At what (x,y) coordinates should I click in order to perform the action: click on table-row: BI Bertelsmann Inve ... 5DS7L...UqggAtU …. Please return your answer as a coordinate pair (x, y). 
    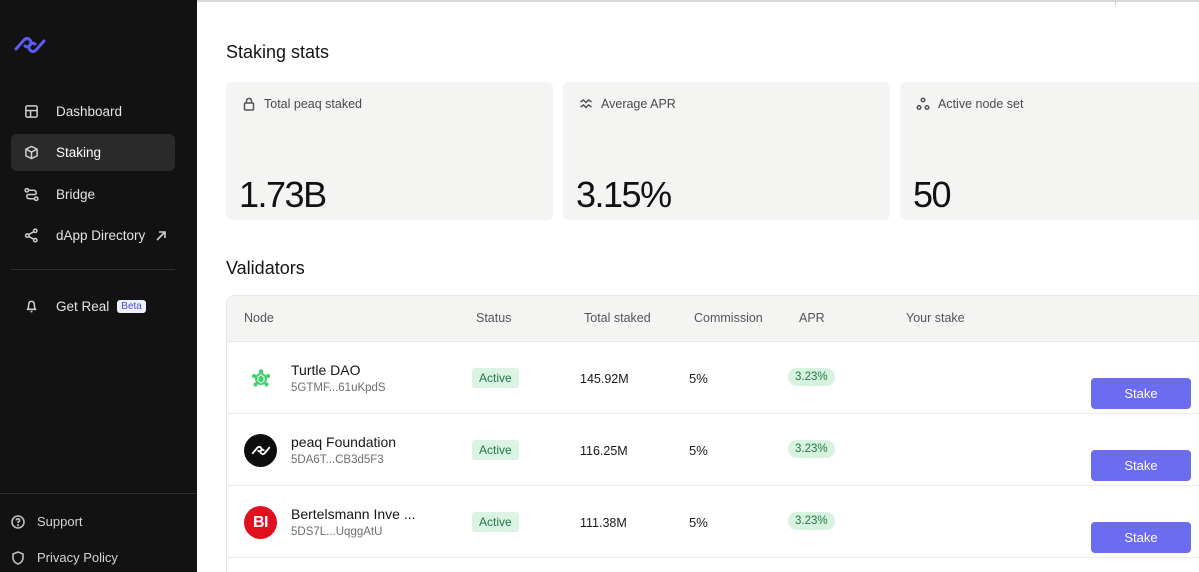
    Looking at the image, I should click on (713, 522).